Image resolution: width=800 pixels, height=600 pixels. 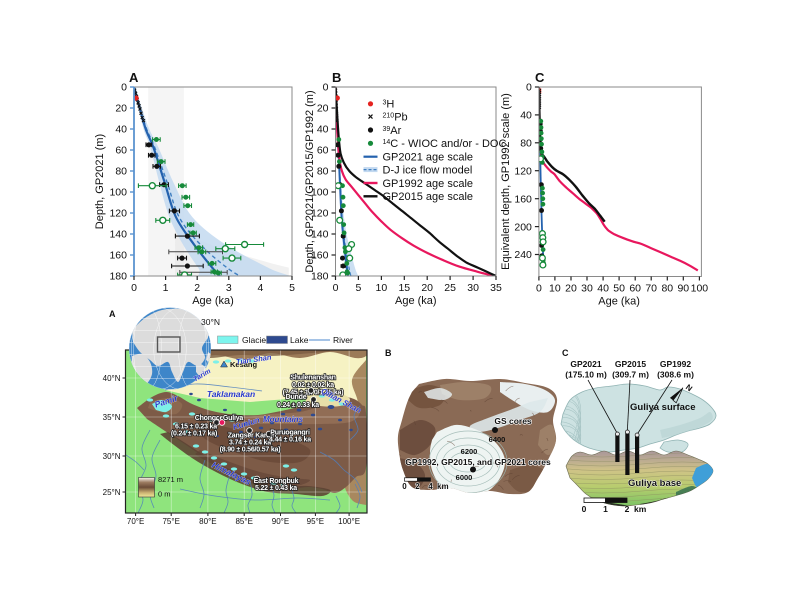 What do you see at coordinates (299, 340) in the screenshot?
I see `svg-text: Lake` at bounding box center [299, 340].